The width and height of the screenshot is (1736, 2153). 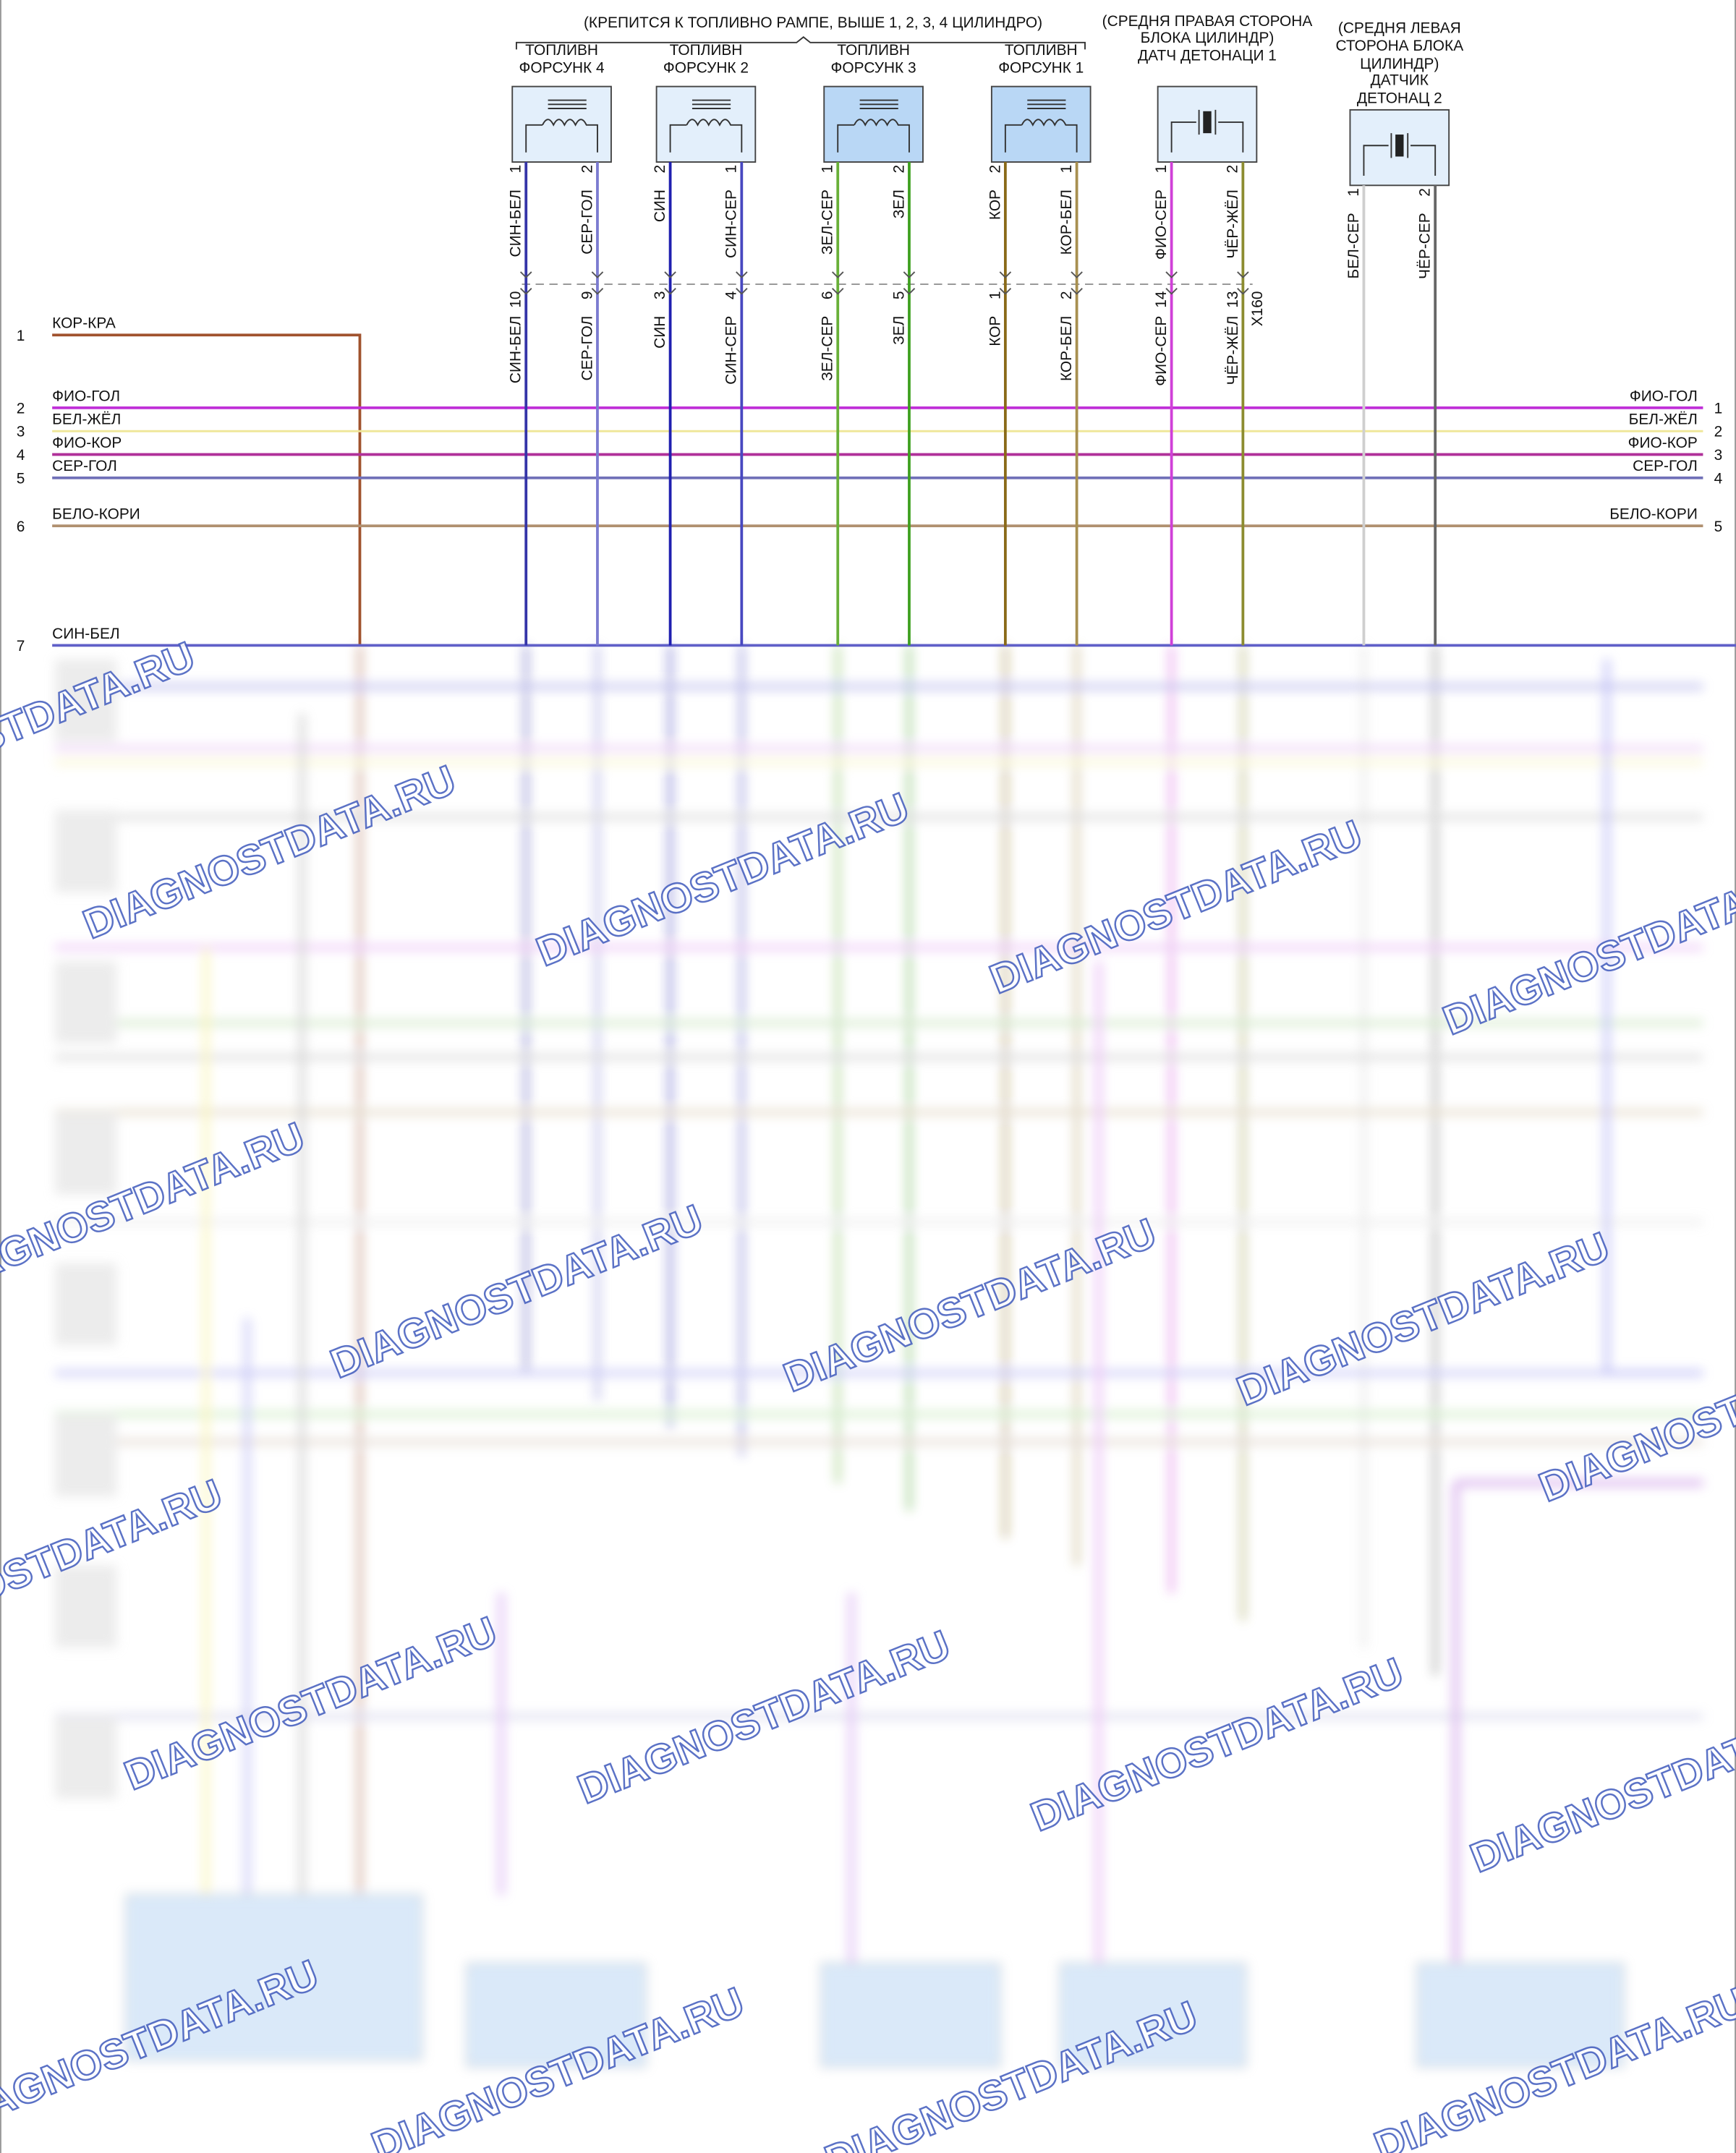 What do you see at coordinates (1041, 68) in the screenshot?
I see `component-label: ФОРСУНК 1` at bounding box center [1041, 68].